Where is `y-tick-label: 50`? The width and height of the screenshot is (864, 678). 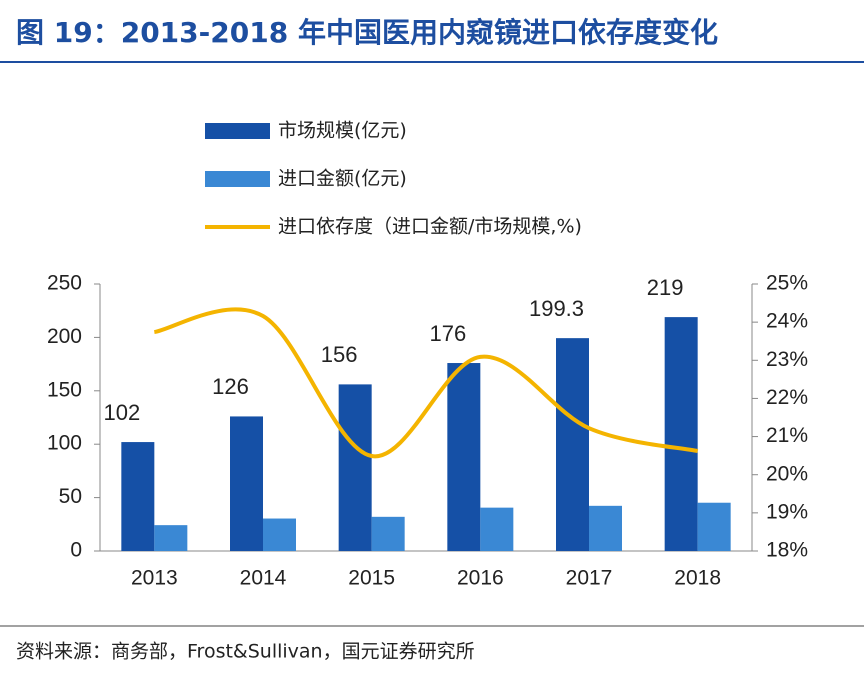
y-tick-label: 50 is located at coordinates (70, 496).